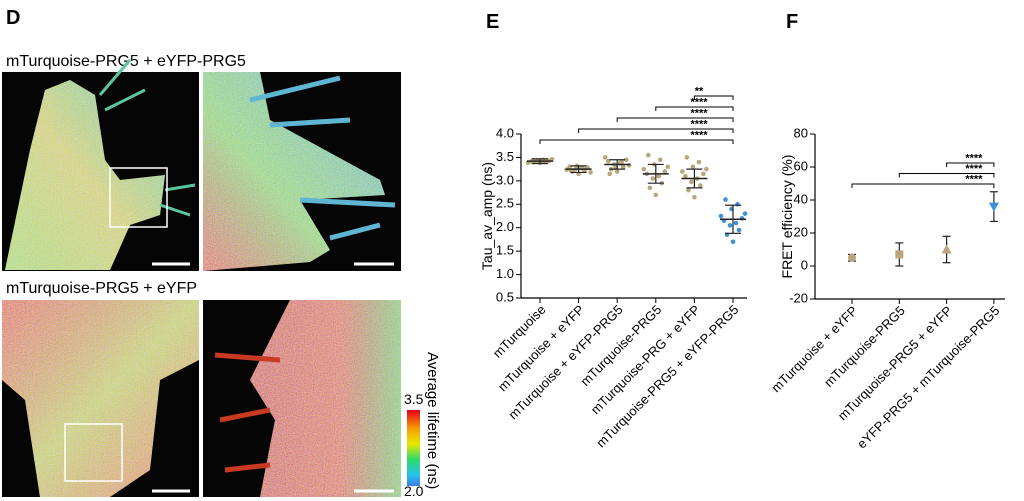  What do you see at coordinates (801, 231) in the screenshot?
I see `y-tick-label: 20` at bounding box center [801, 231].